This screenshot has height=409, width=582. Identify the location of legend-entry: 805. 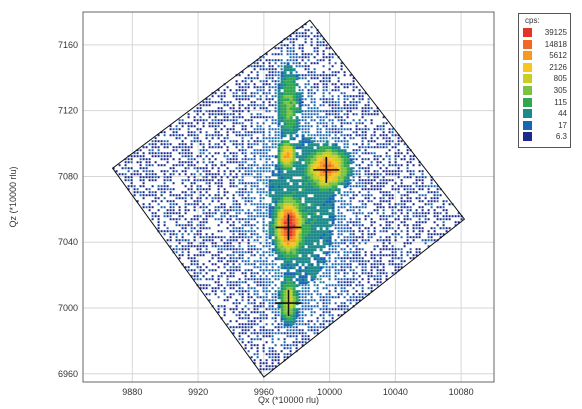
(546, 78).